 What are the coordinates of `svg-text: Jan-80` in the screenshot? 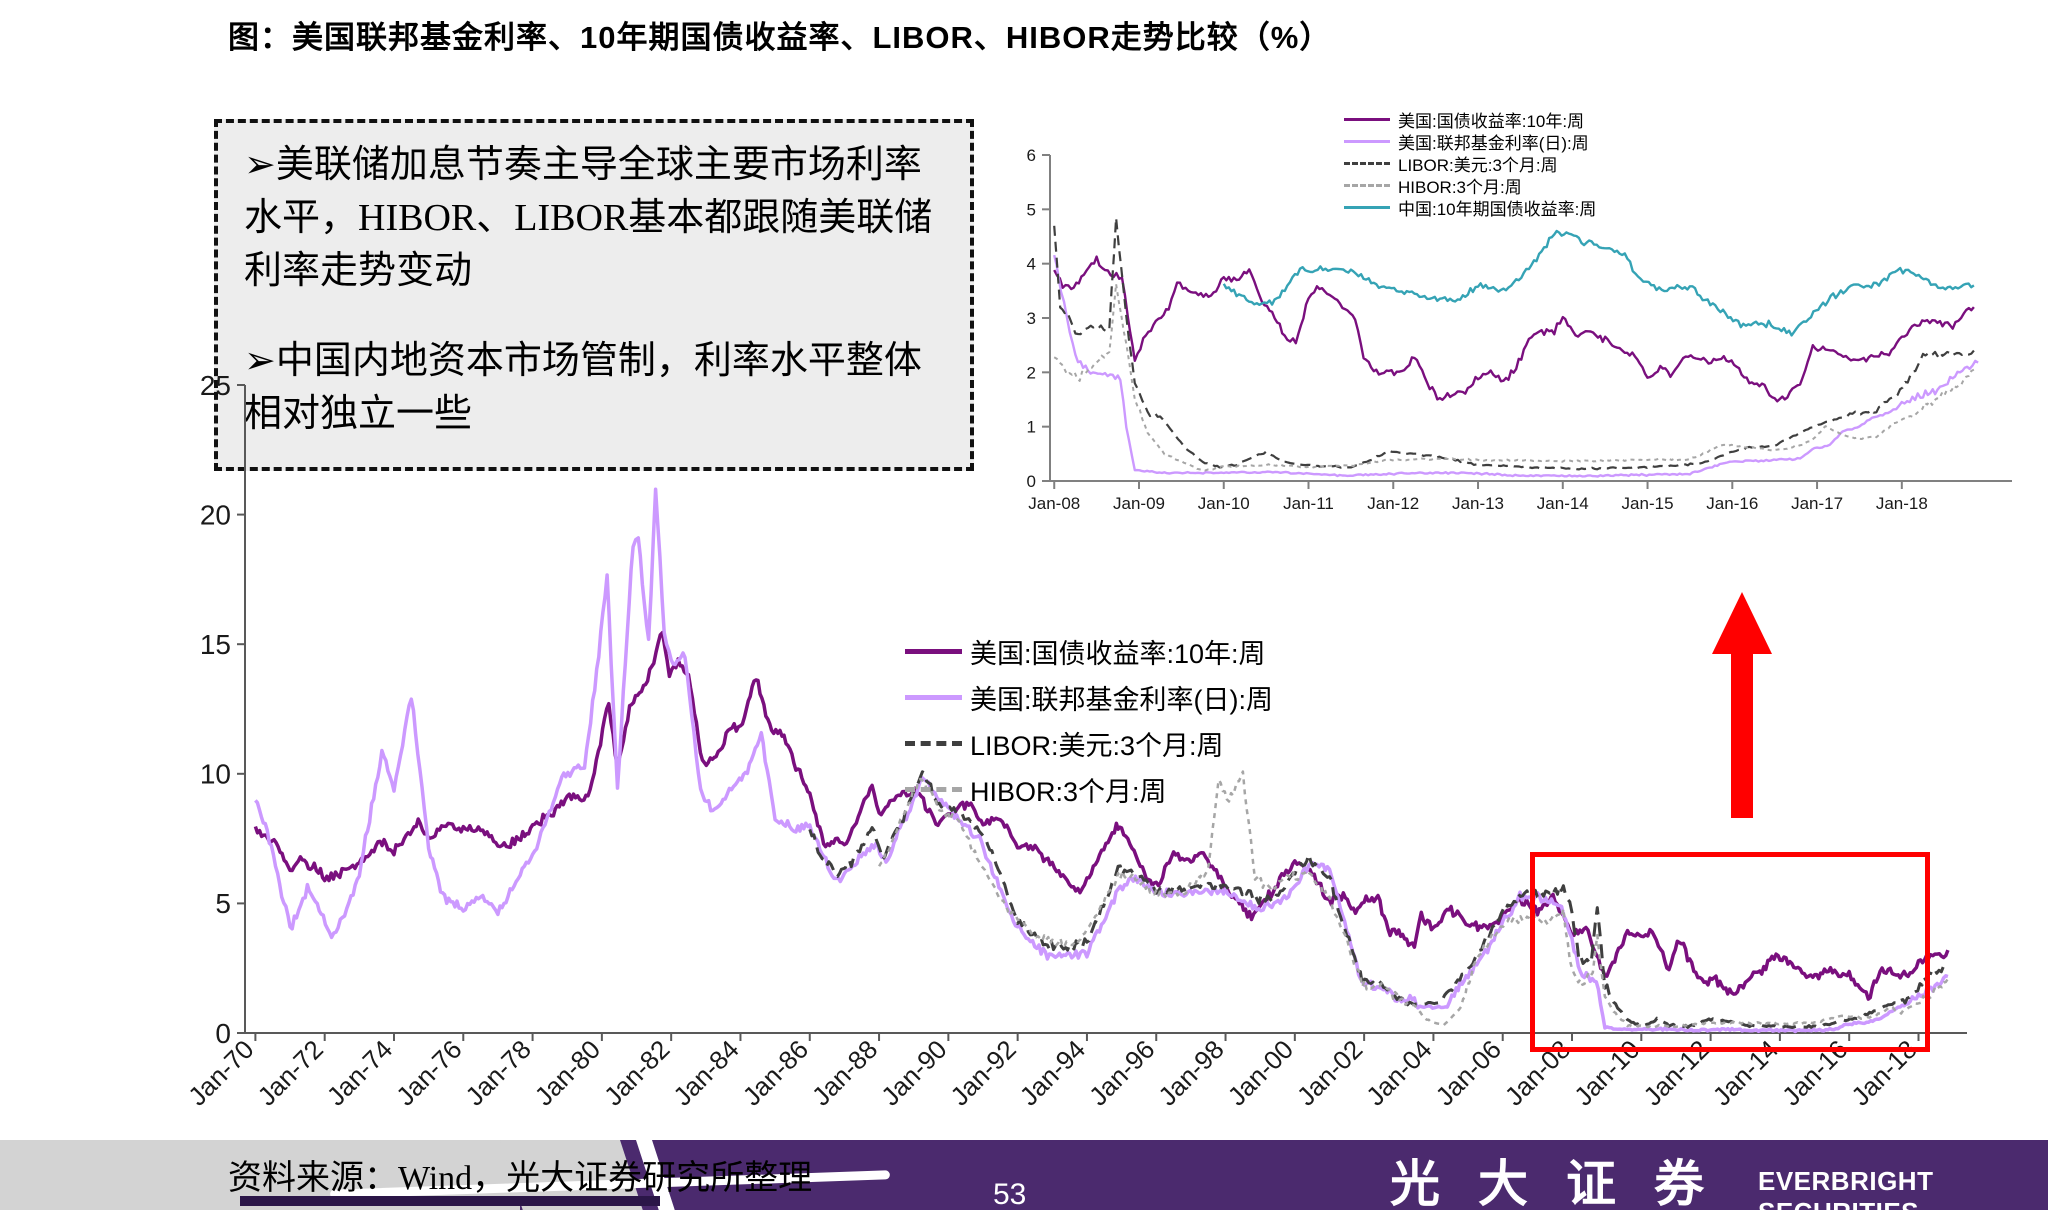 It's located at (567, 1072).